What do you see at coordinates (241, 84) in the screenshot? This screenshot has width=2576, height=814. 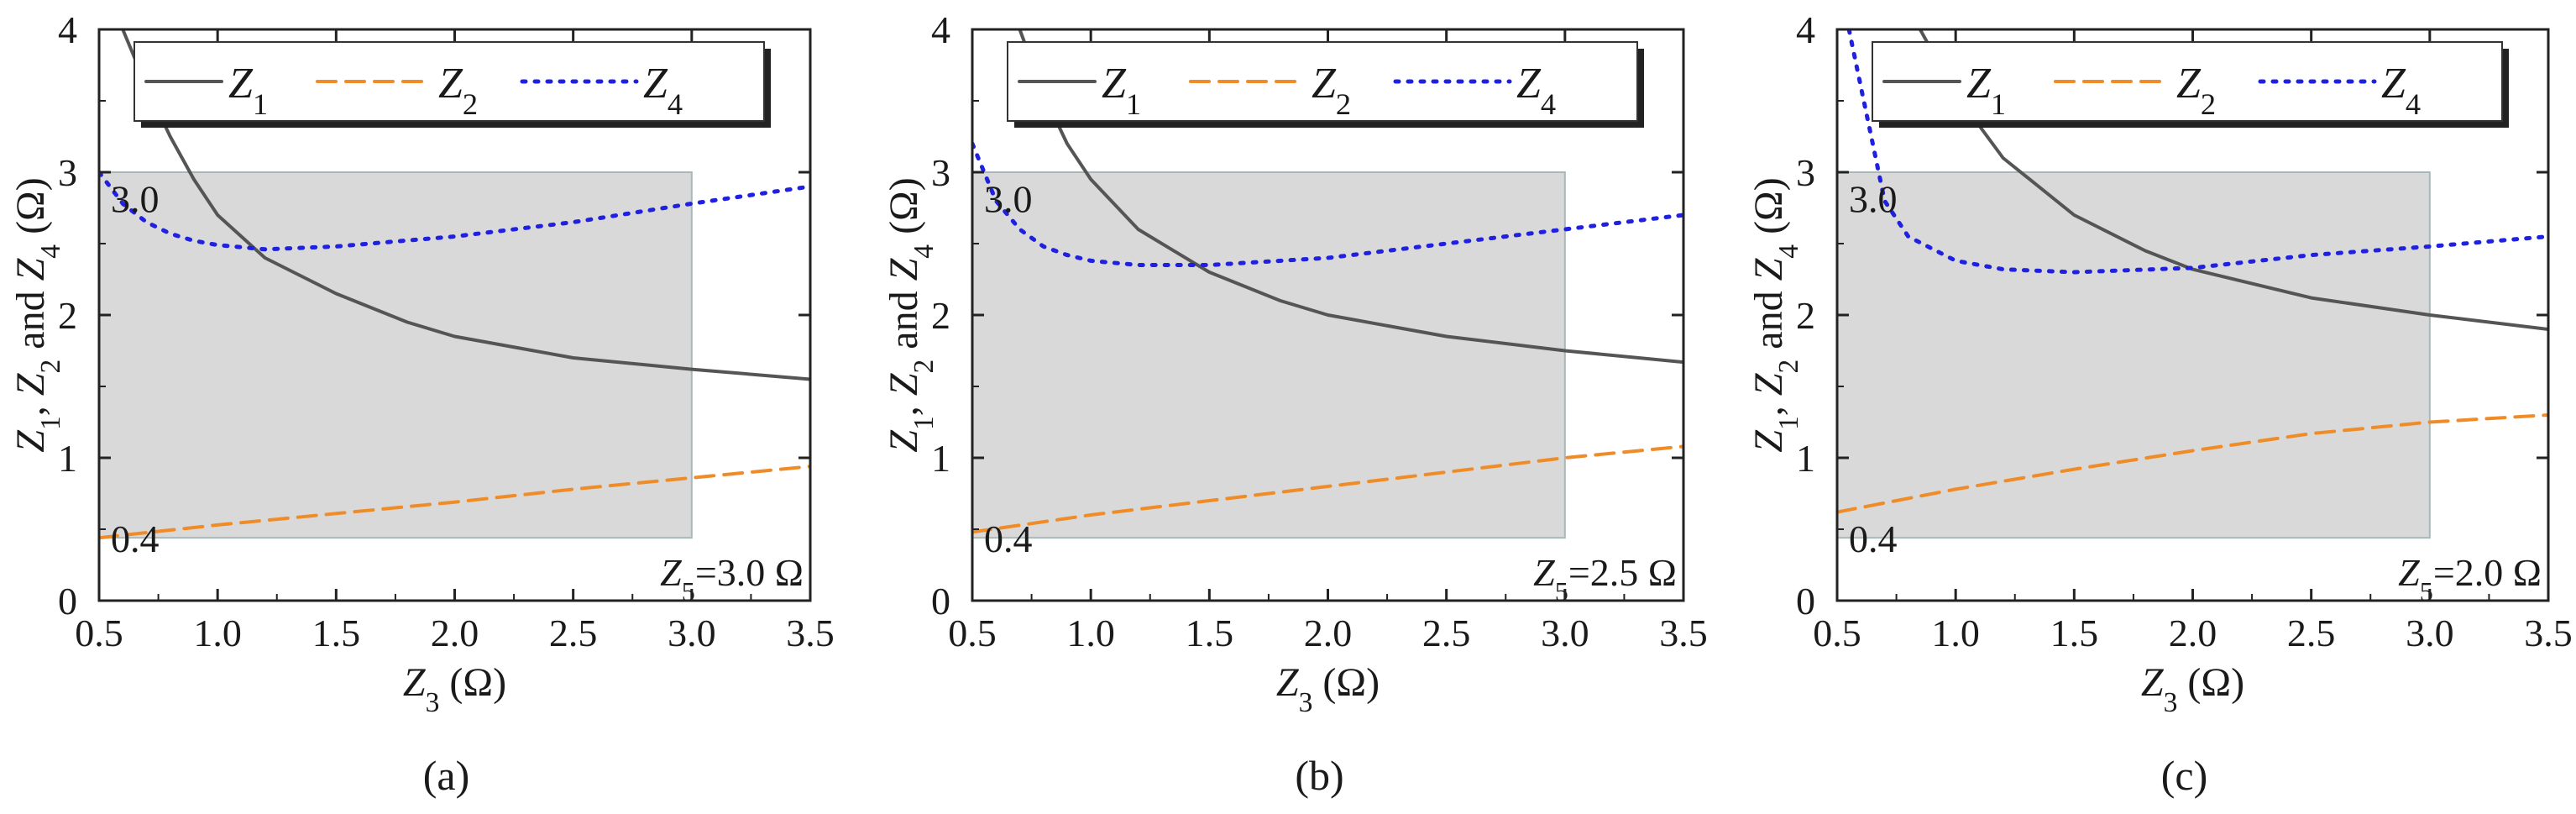 I see `legend-label-z1-var: Z` at bounding box center [241, 84].